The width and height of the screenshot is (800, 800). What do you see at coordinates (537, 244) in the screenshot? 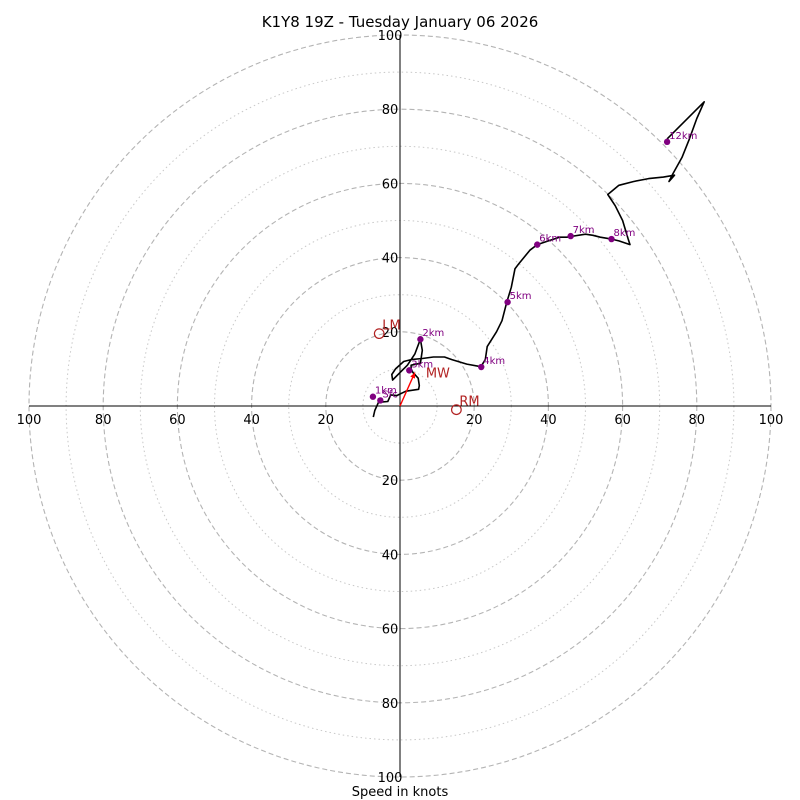
I see `height-marker-6km` at bounding box center [537, 244].